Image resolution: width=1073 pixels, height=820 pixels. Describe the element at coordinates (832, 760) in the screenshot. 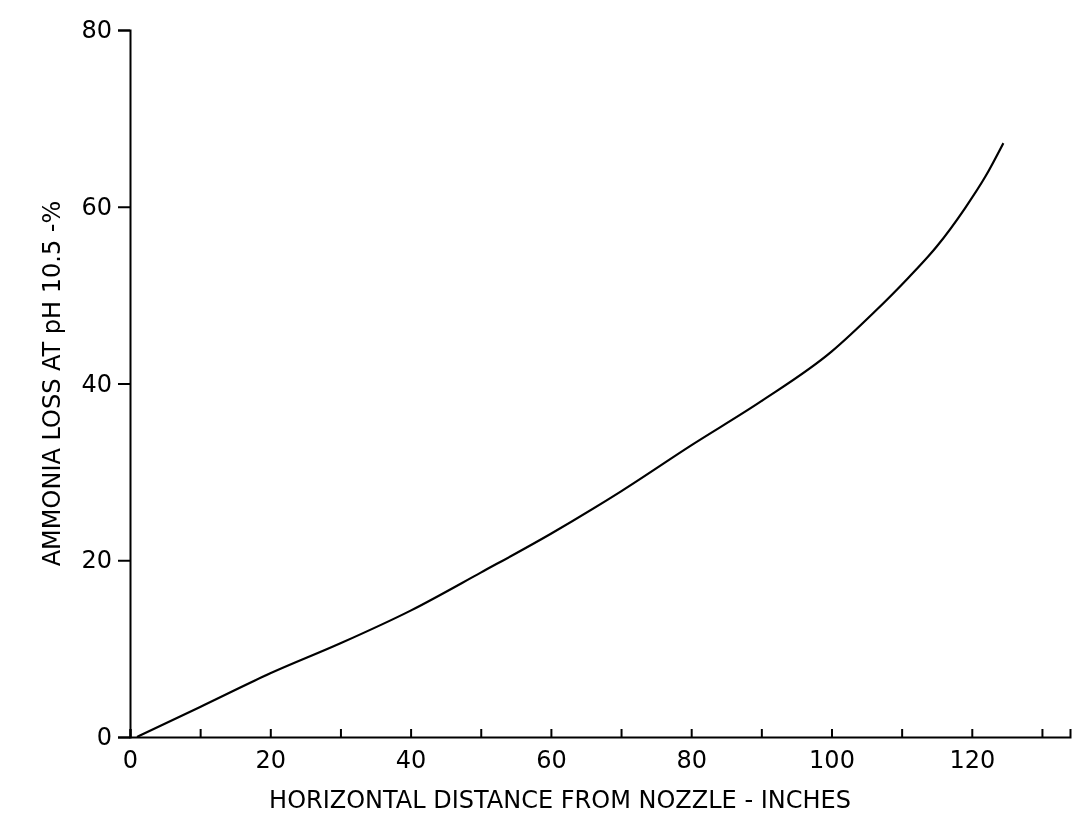

I see `x-tick-label: 100` at that location.